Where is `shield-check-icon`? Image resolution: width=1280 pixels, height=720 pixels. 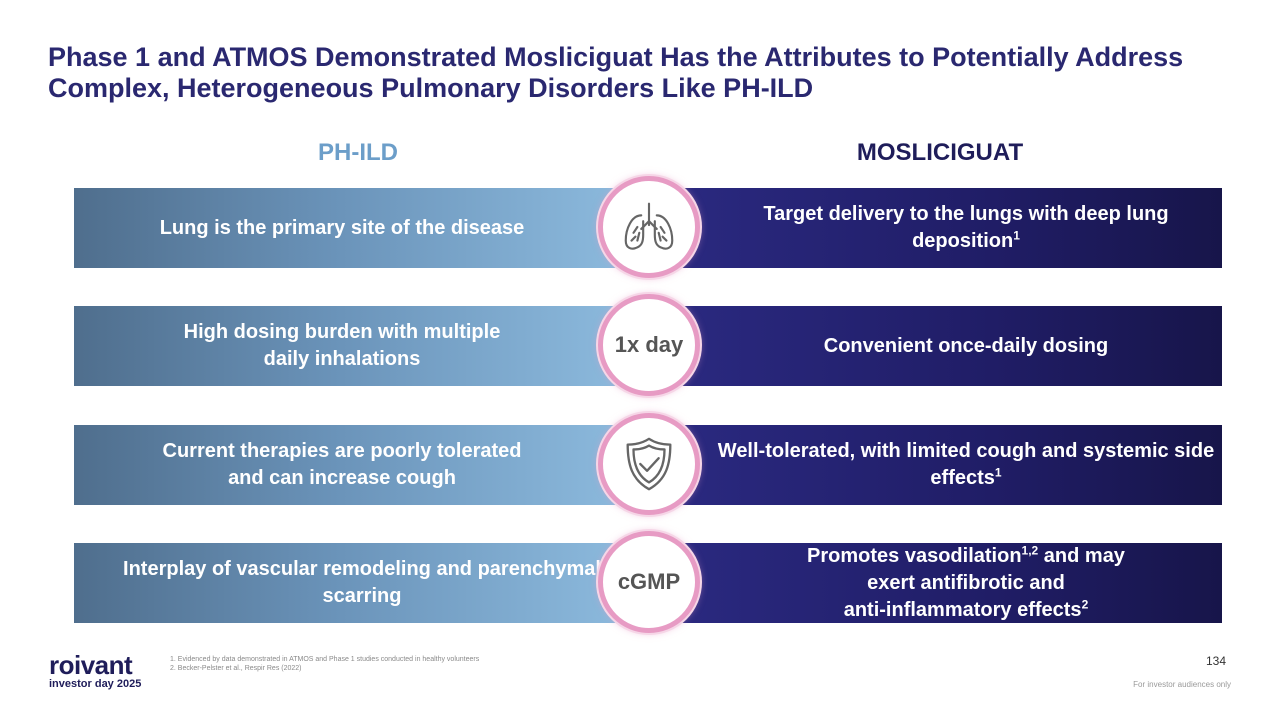 shield-check-icon is located at coordinates (649, 464).